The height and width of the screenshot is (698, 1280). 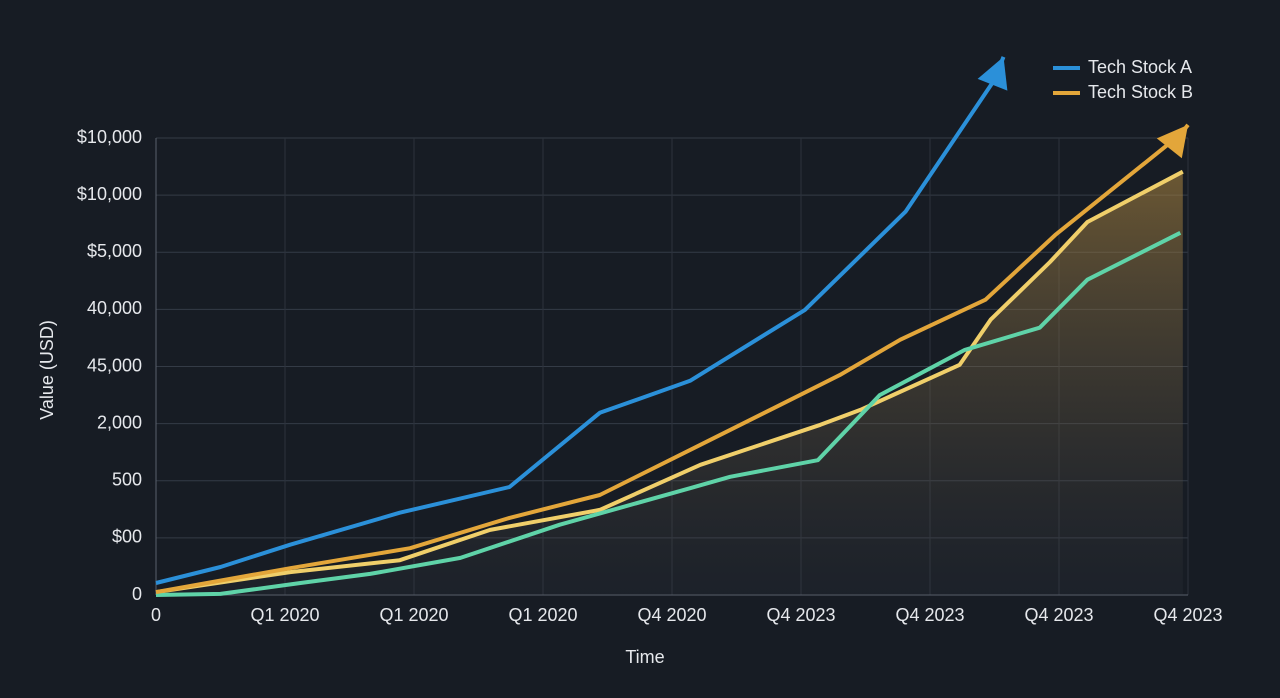 I want to click on y-axis-label: Value (USD), so click(x=47, y=370).